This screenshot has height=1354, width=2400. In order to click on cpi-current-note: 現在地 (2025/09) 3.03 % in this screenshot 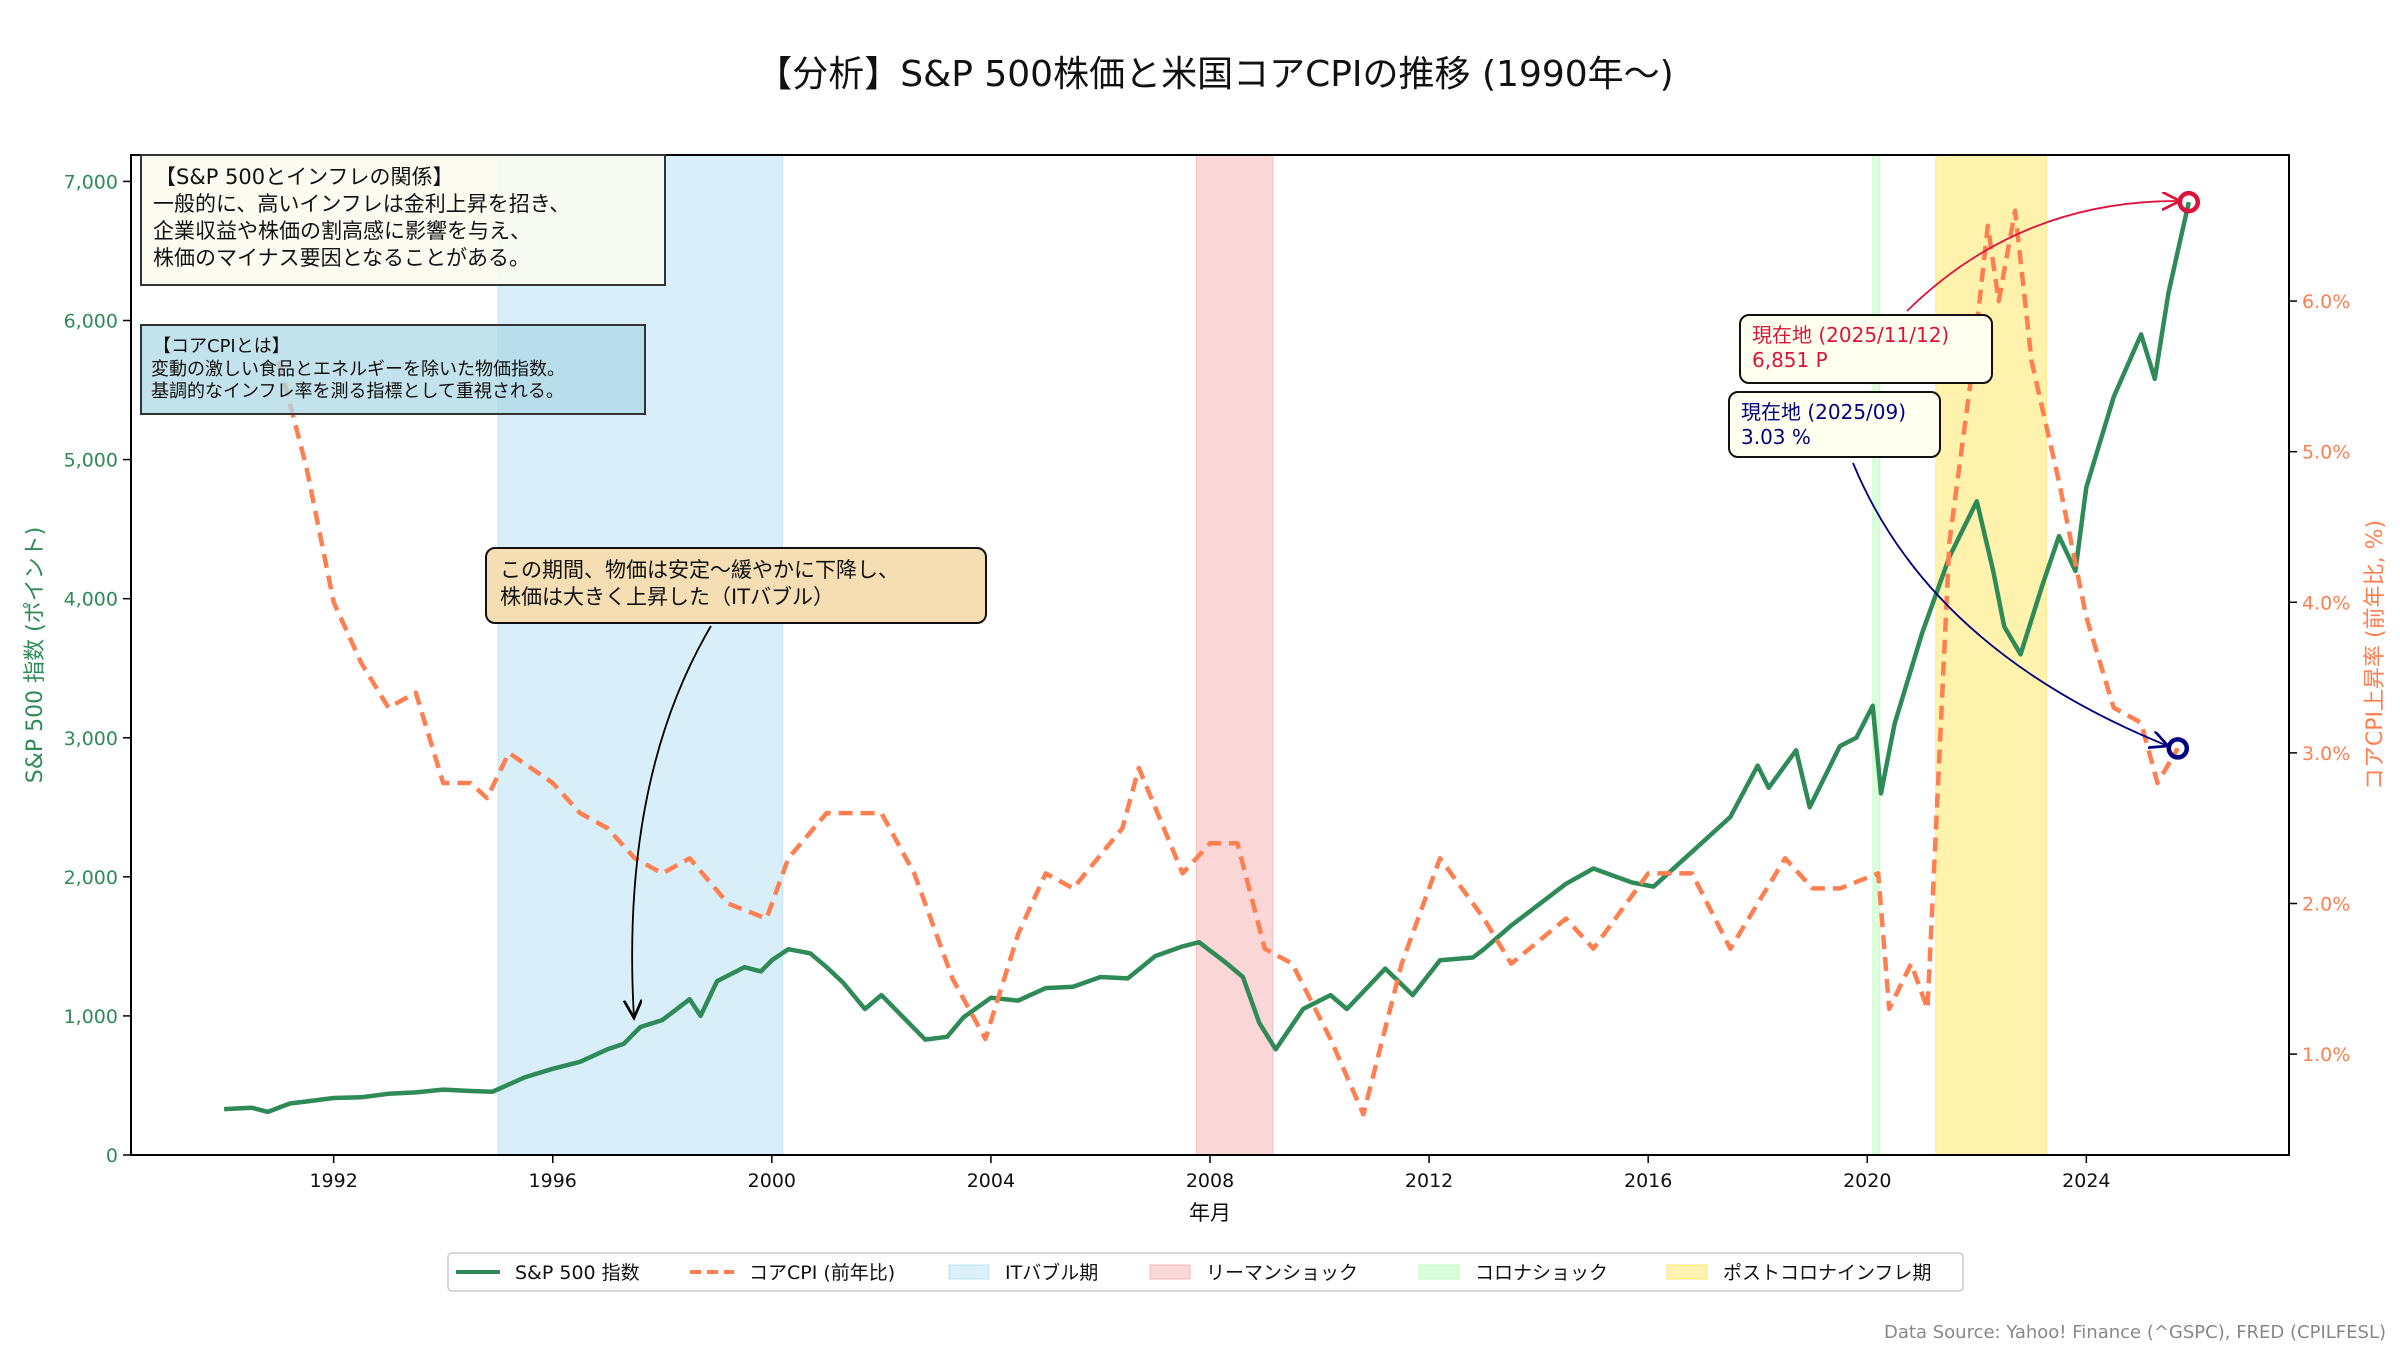, I will do `click(1948, 568)`.